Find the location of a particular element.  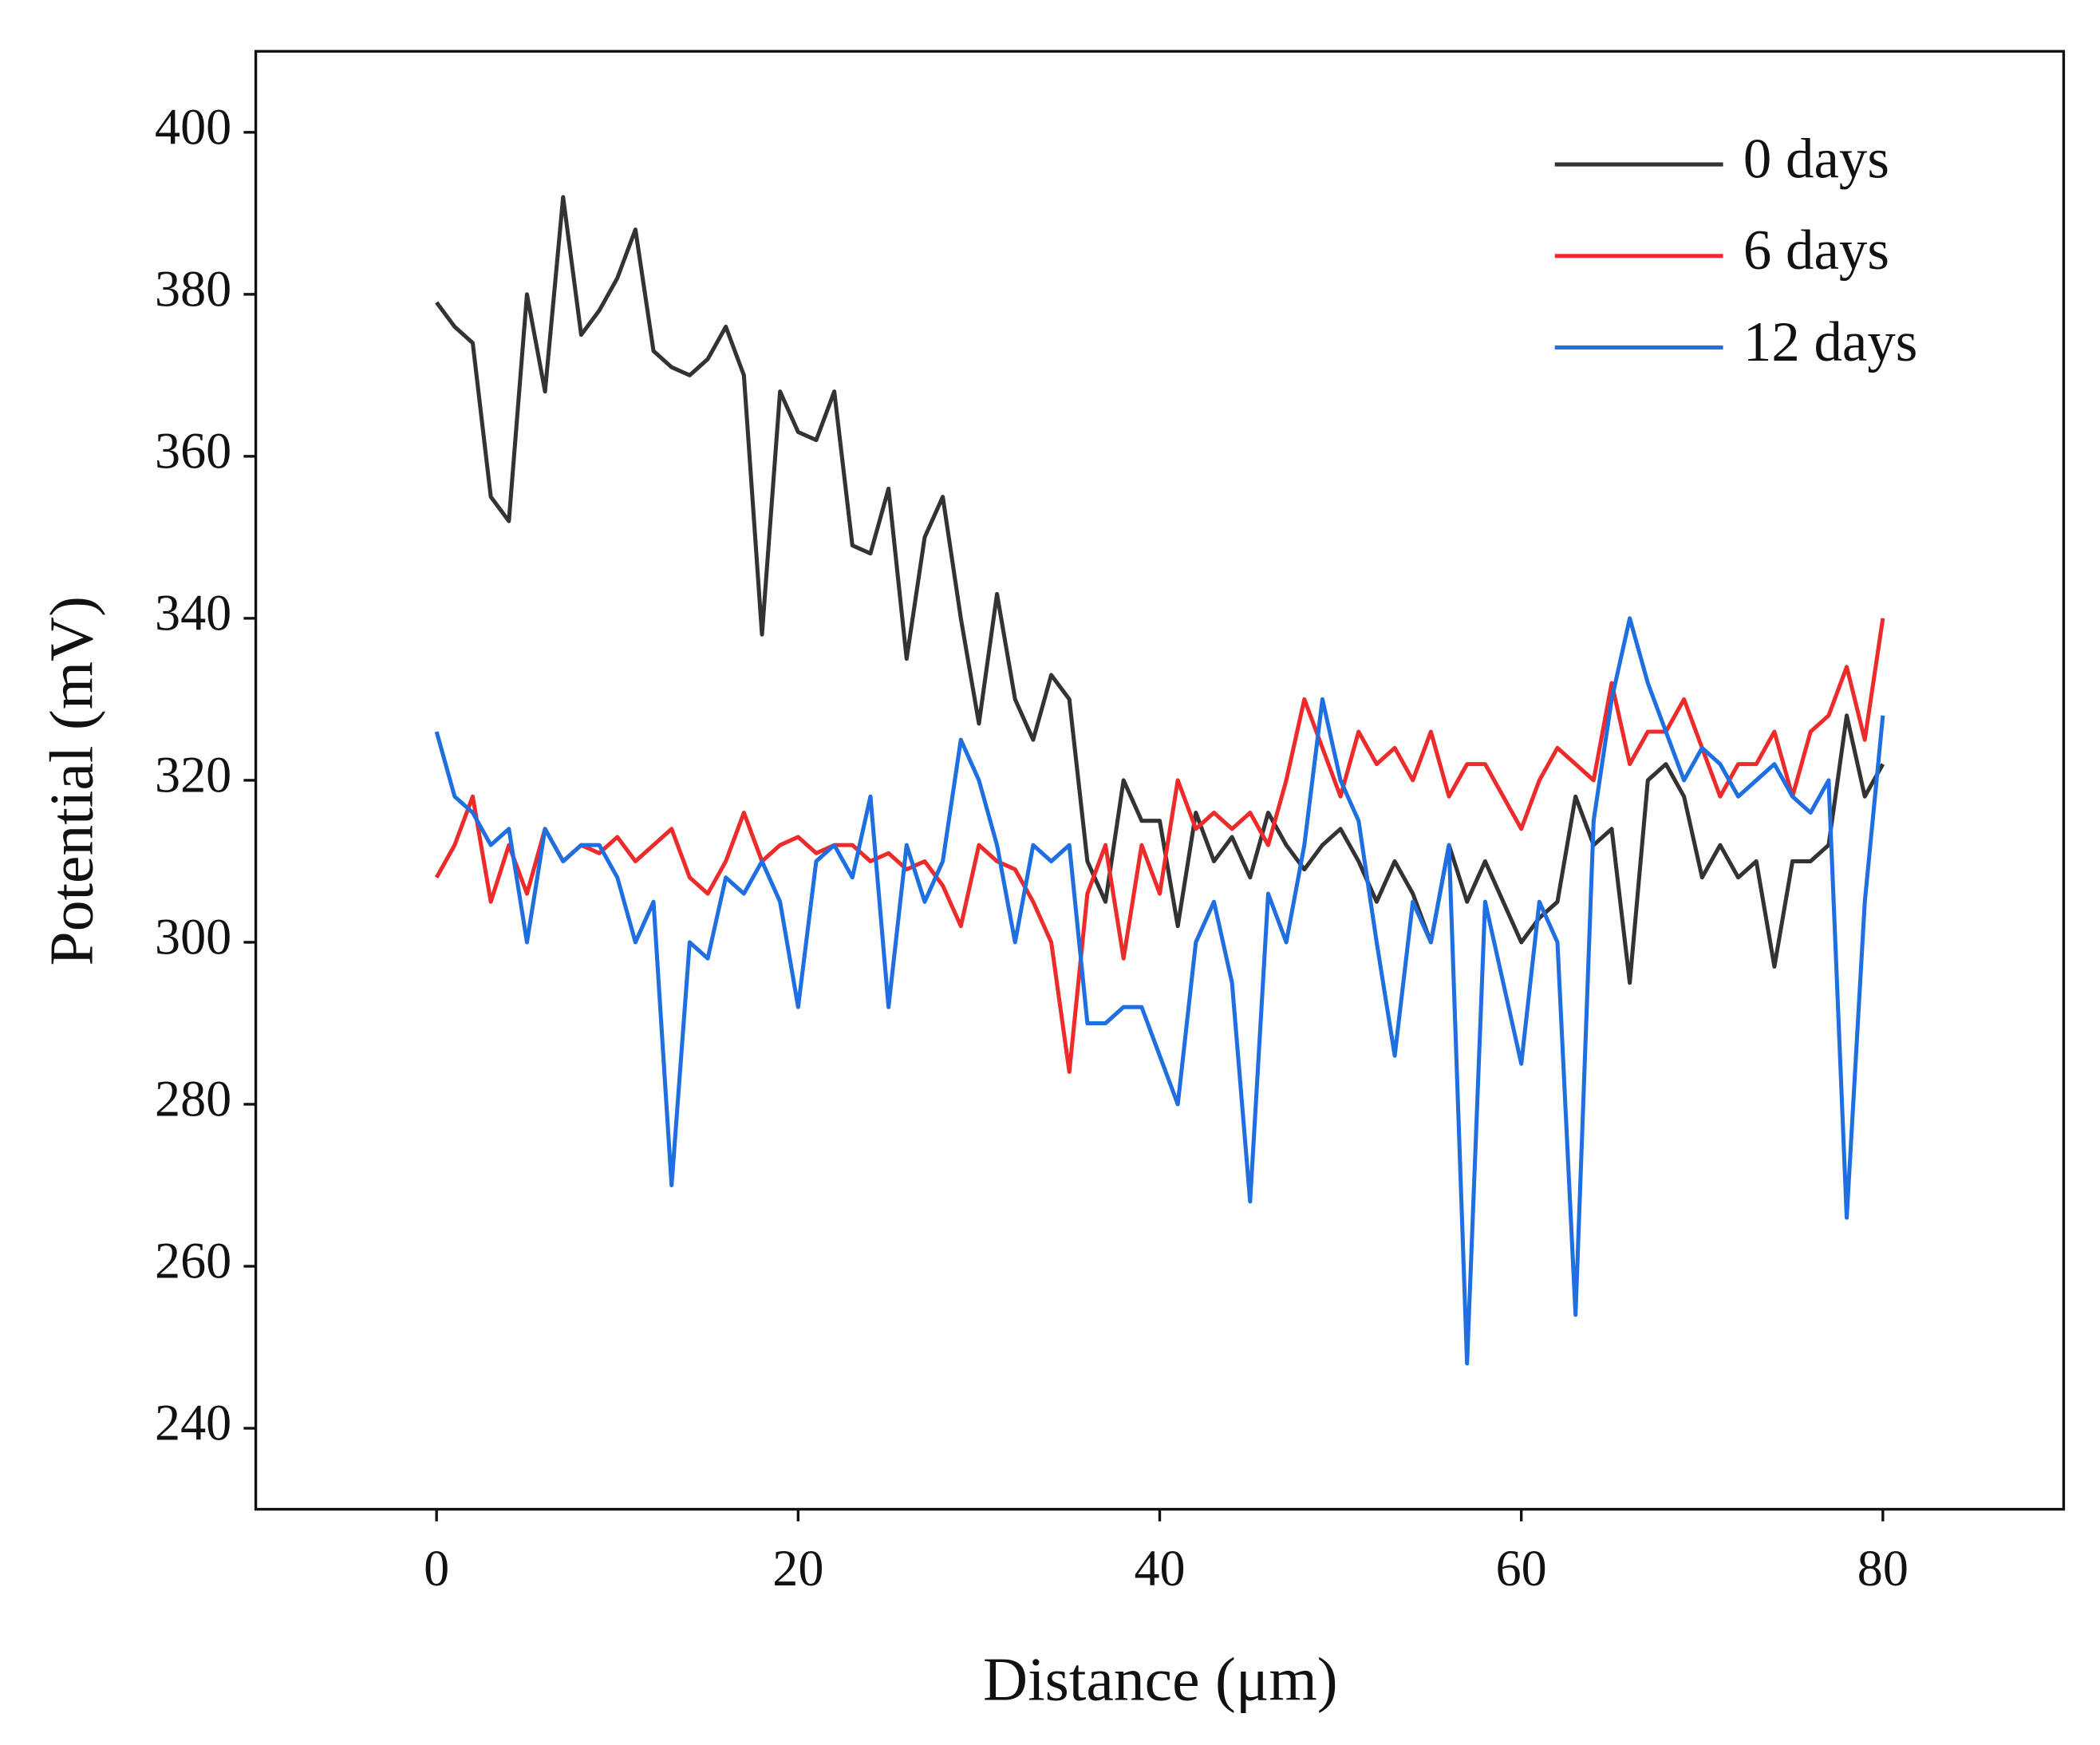

y-tick-label: 280 is located at coordinates (193, 1099).